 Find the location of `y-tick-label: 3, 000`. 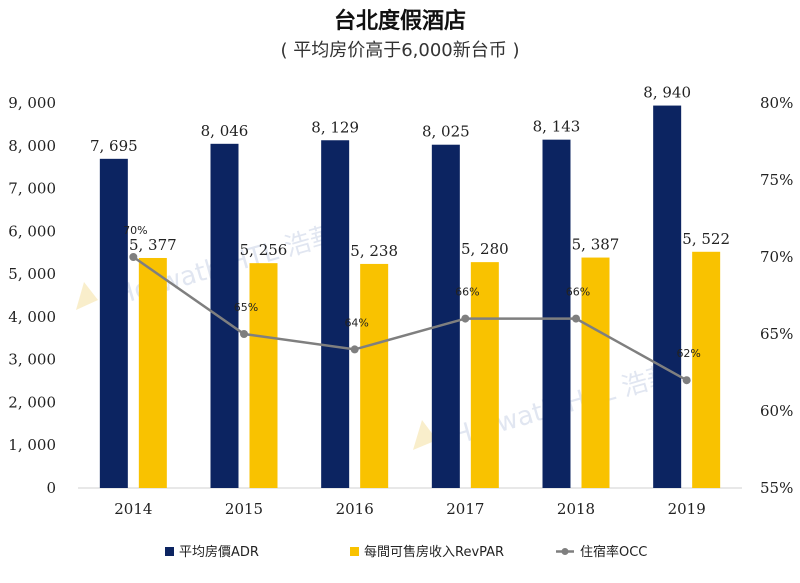

y-tick-label: 3, 000 is located at coordinates (32, 360).